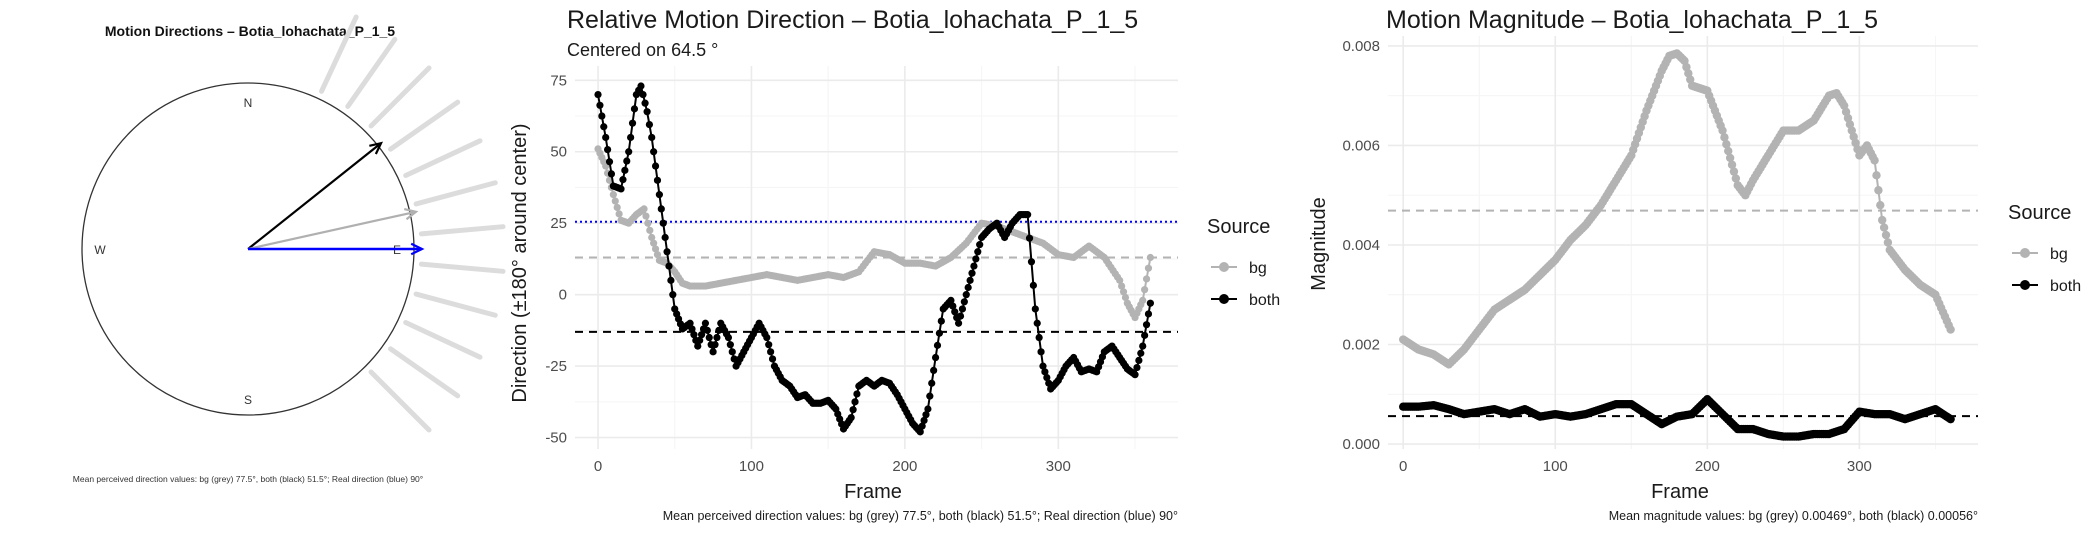  What do you see at coordinates (1319, 243) in the screenshot?
I see `magnitude-y-label: Magnitude` at bounding box center [1319, 243].